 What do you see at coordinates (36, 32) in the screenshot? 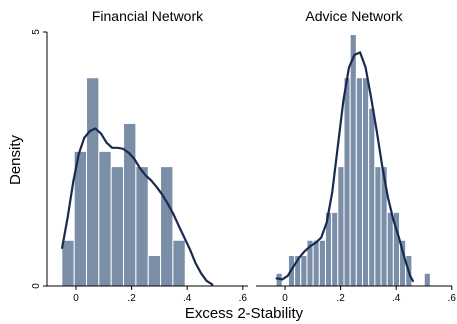
I see `y-tick-label: 5` at bounding box center [36, 32].